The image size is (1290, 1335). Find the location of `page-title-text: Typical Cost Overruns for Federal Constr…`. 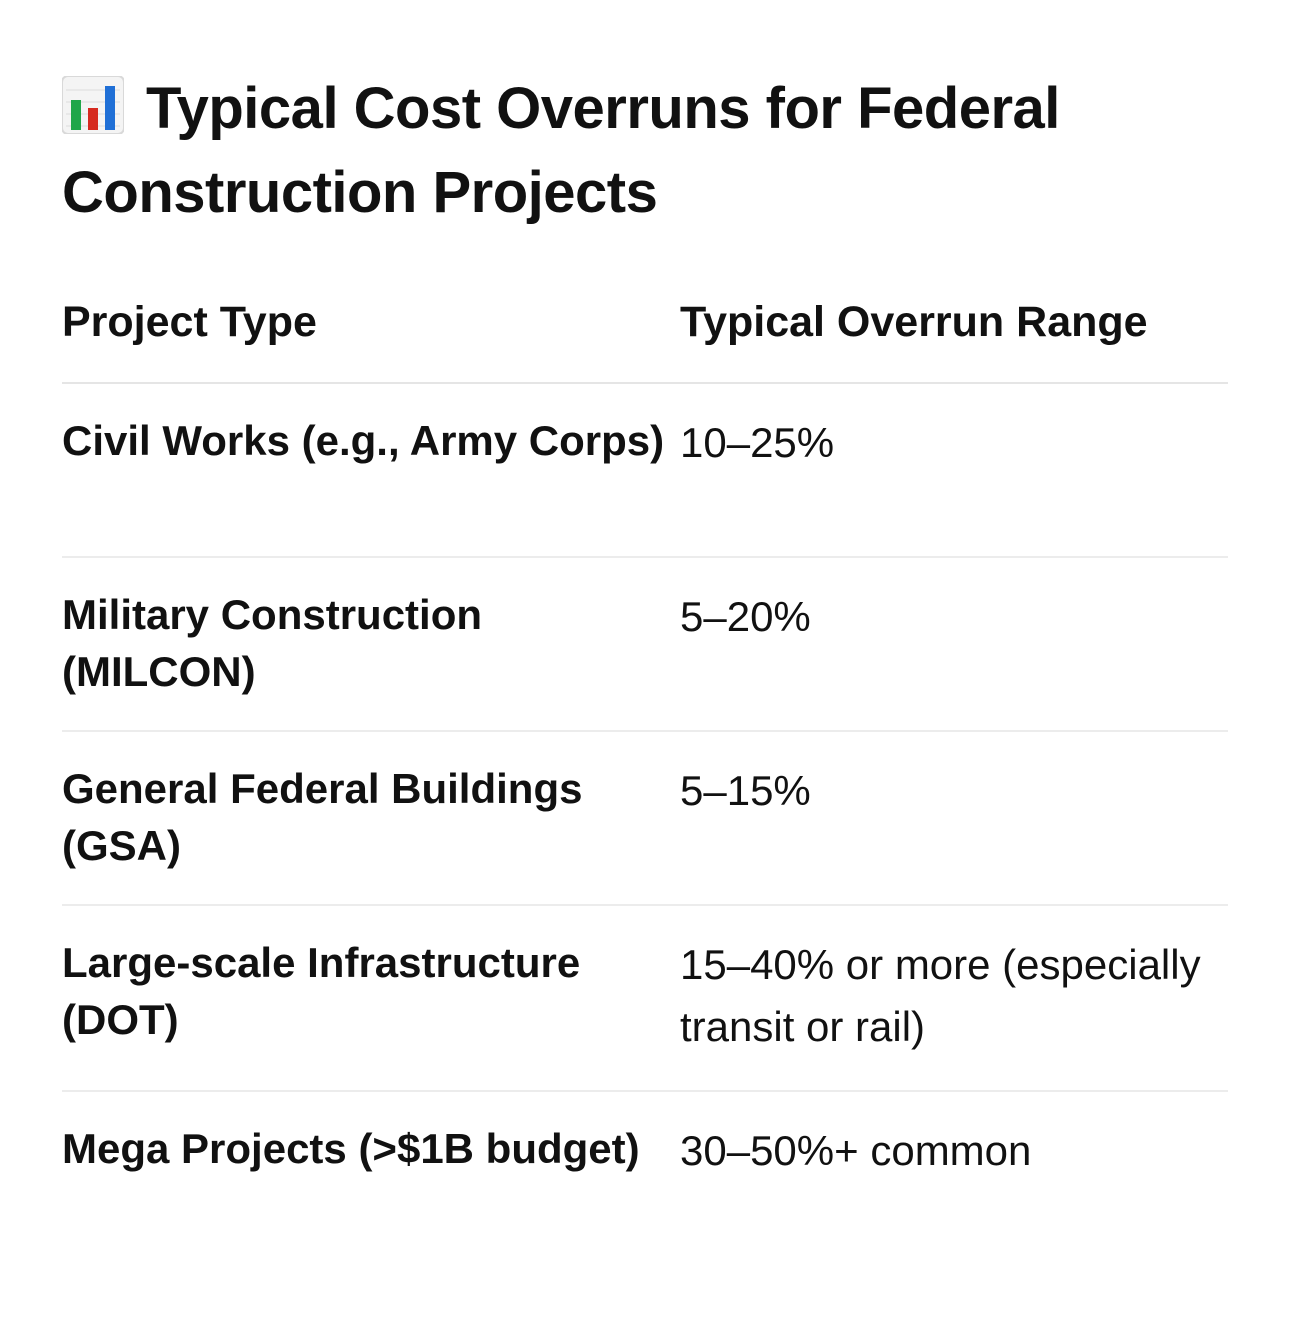

page-title-text: Typical Cost Overruns for Federal Constr… is located at coordinates (561, 150).